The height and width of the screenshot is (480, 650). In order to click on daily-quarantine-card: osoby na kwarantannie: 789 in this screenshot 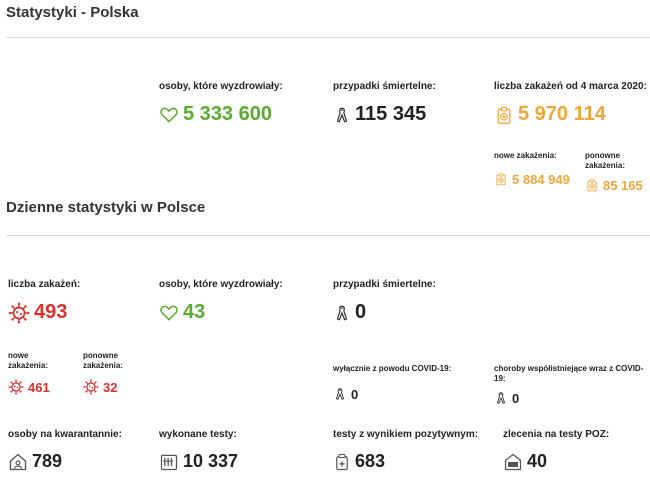, I will do `click(65, 450)`.